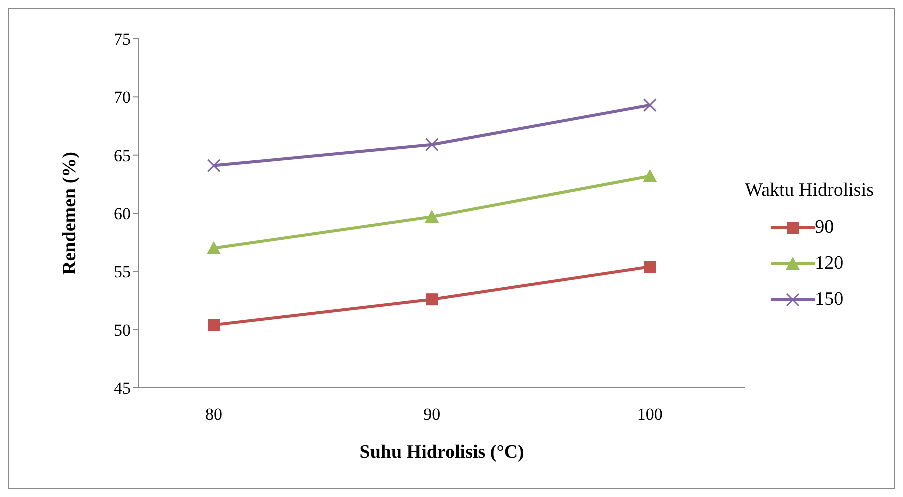  I want to click on legend-label: 120, so click(829, 263).